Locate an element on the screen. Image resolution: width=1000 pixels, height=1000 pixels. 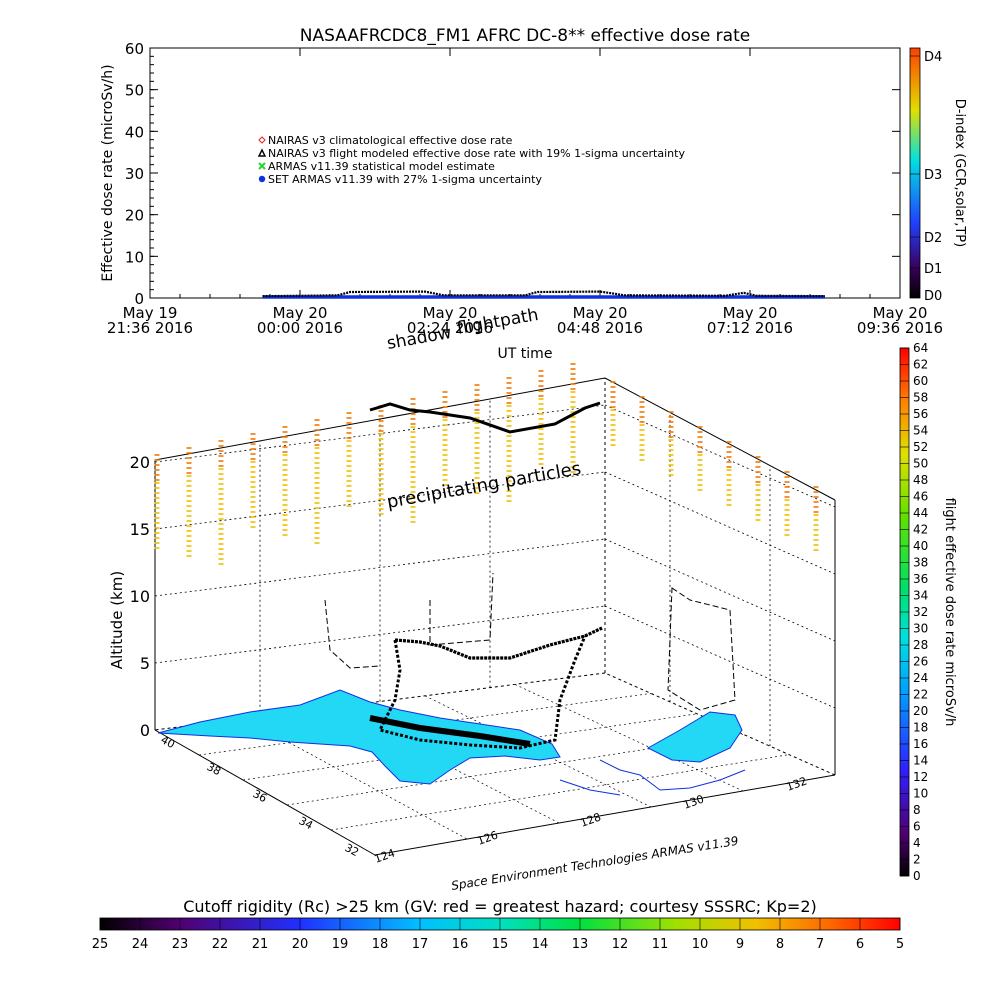
dose-tick-label: 28 is located at coordinates (920, 645).